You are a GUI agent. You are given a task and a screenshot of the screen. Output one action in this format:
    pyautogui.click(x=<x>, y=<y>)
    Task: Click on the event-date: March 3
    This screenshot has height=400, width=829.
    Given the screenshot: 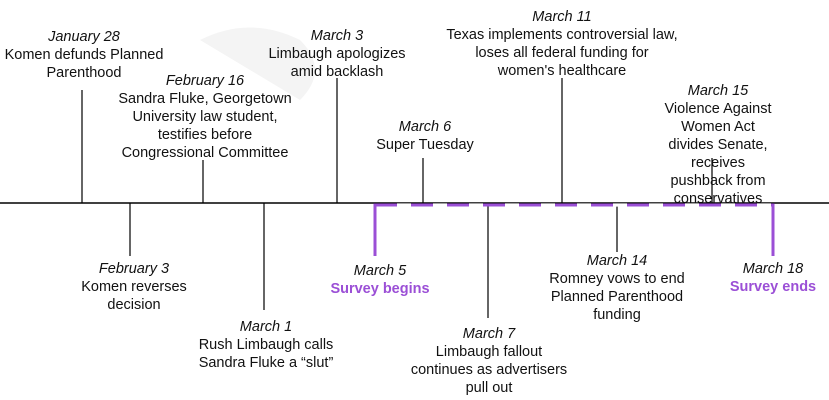 What is the action you would take?
    pyautogui.click(x=337, y=36)
    